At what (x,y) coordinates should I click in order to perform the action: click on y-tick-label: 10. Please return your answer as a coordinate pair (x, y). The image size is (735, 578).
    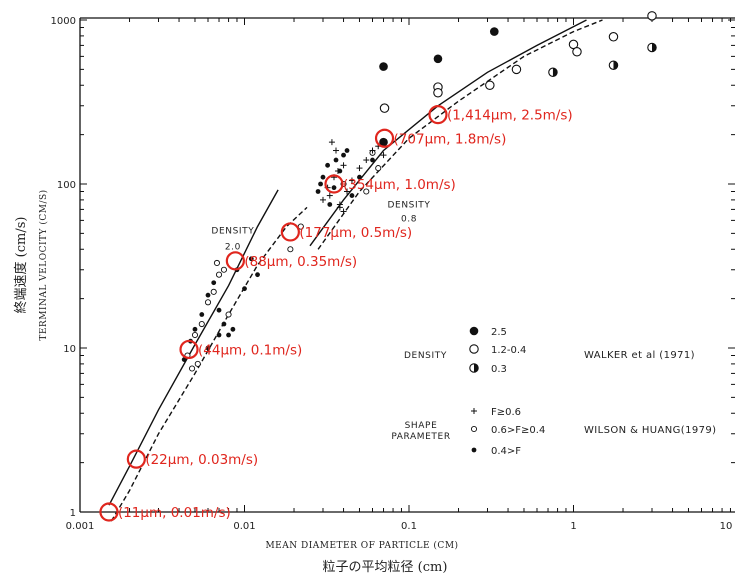
    Looking at the image, I should click on (69, 349).